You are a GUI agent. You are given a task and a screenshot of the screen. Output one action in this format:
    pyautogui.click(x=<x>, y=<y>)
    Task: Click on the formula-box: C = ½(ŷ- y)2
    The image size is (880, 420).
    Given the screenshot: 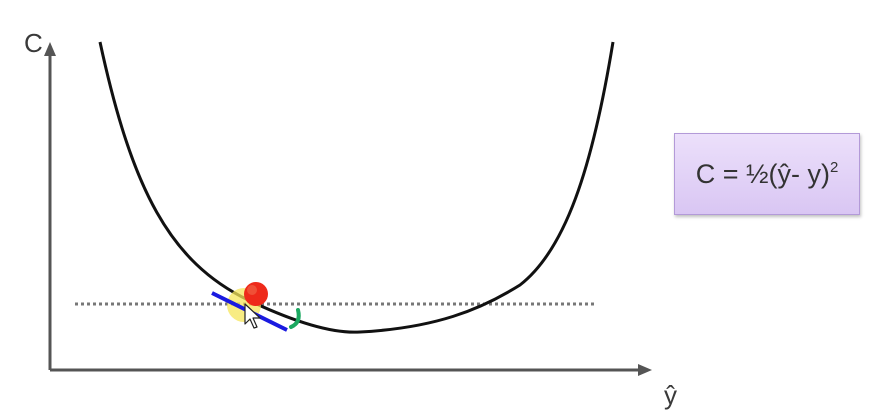 What is the action you would take?
    pyautogui.click(x=767, y=174)
    